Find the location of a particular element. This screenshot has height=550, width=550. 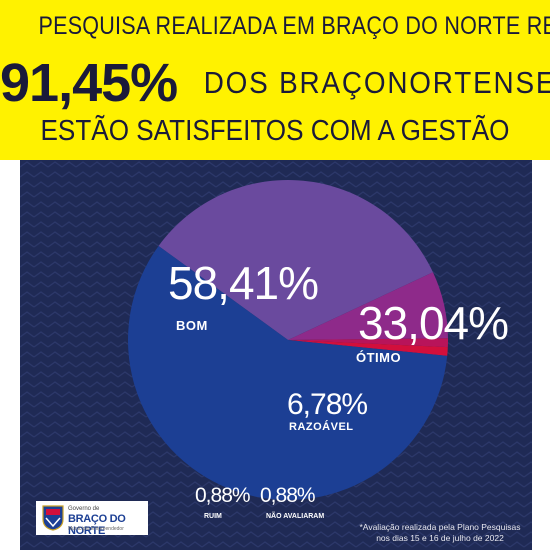

slice-value-otimo: 33,04% is located at coordinates (433, 323).